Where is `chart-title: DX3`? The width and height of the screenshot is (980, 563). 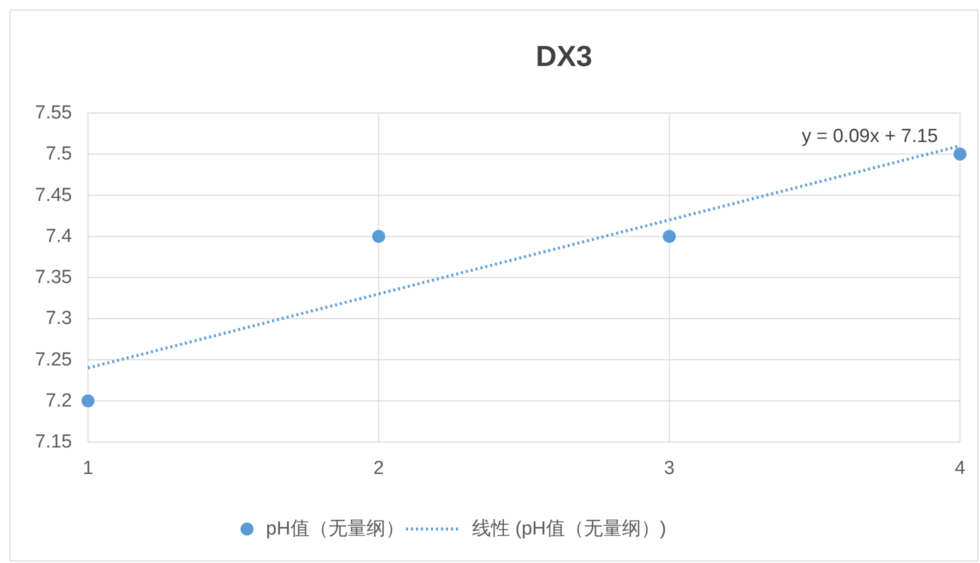 chart-title: DX3 is located at coordinates (564, 57).